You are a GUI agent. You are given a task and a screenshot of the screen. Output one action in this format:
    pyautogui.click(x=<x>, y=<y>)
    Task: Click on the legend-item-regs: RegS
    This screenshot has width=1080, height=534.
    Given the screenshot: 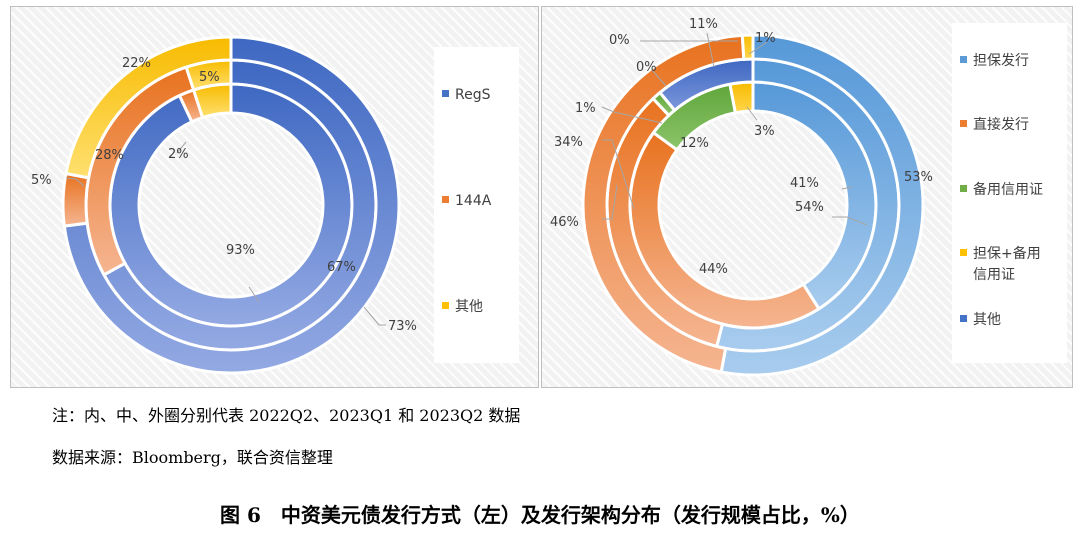 What is the action you would take?
    pyautogui.click(x=466, y=95)
    